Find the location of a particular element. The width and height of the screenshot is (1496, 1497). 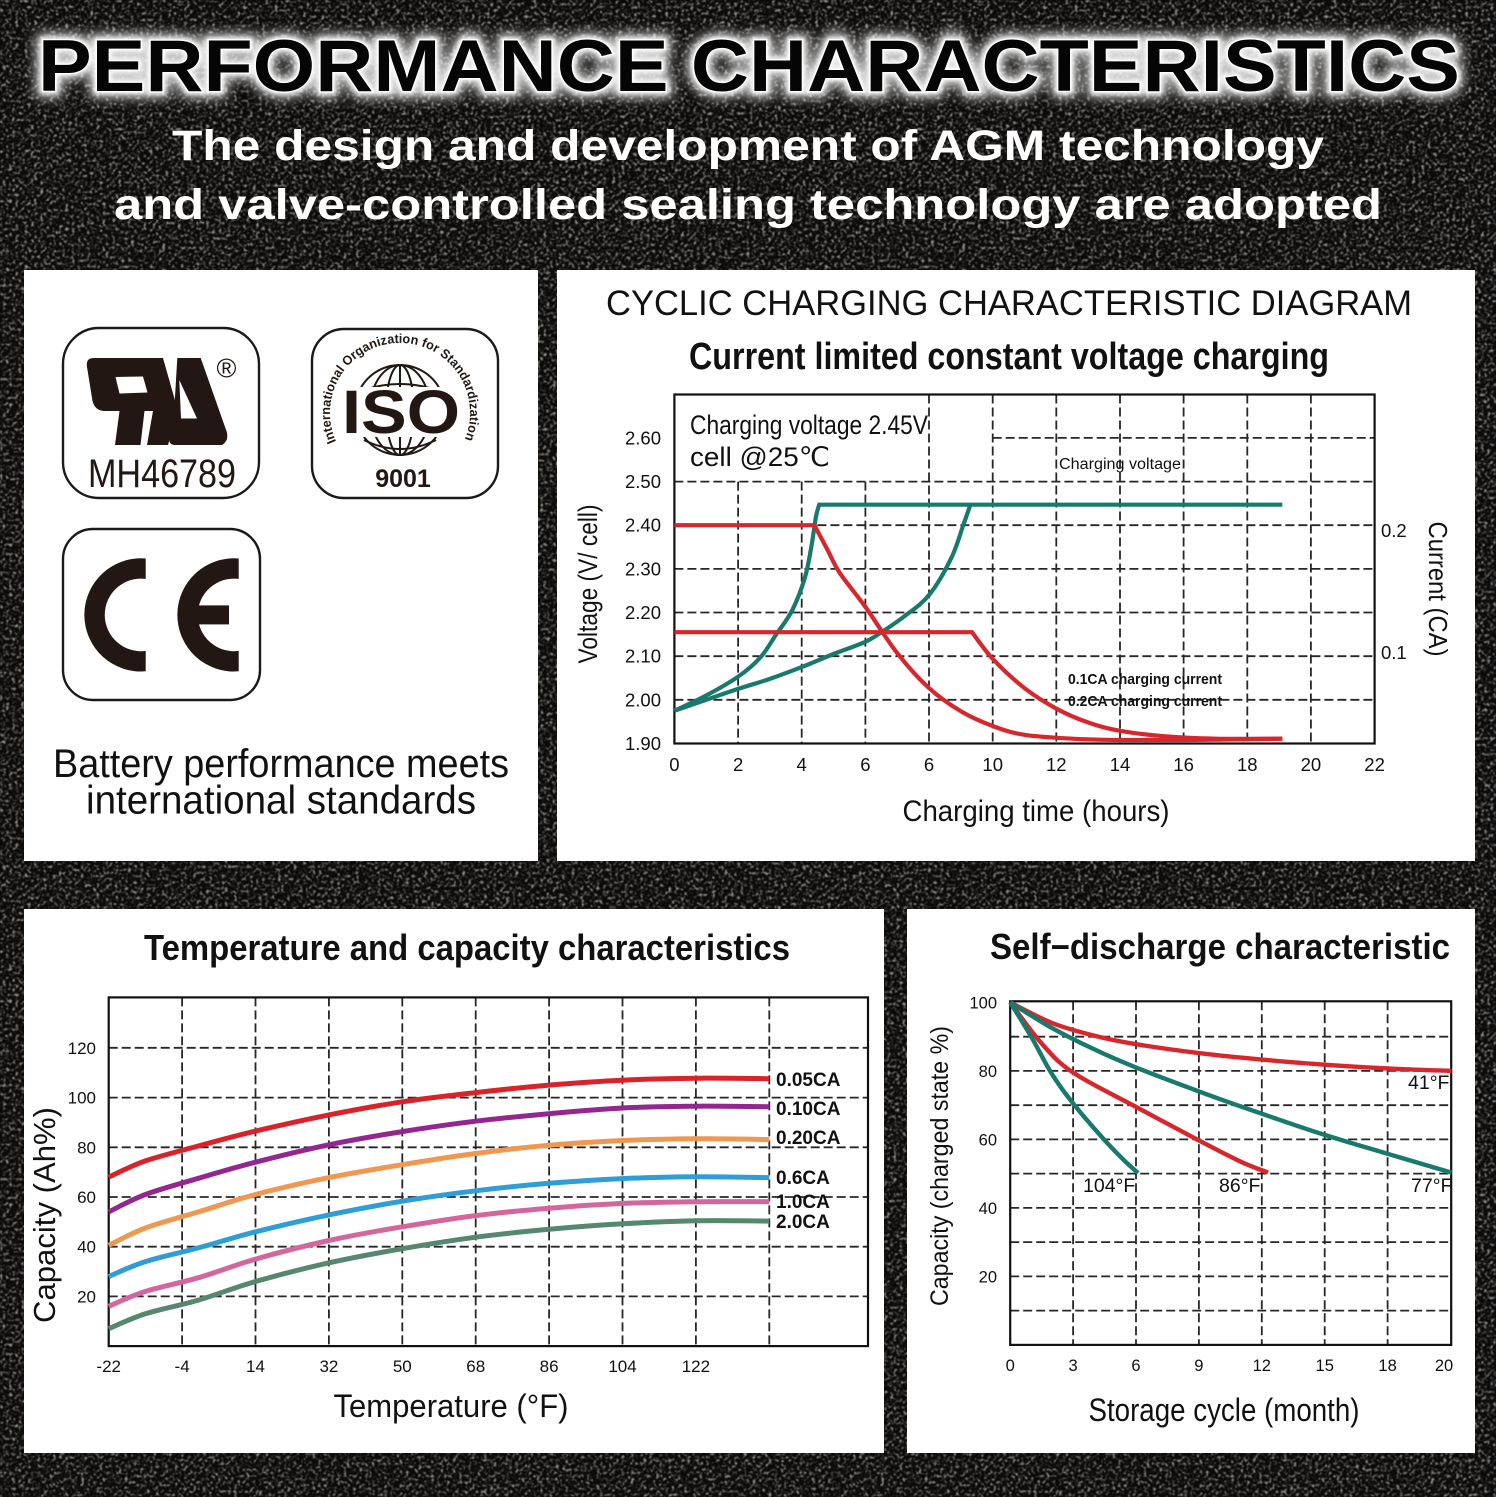

svg-text: ISO is located at coordinates (401, 412).